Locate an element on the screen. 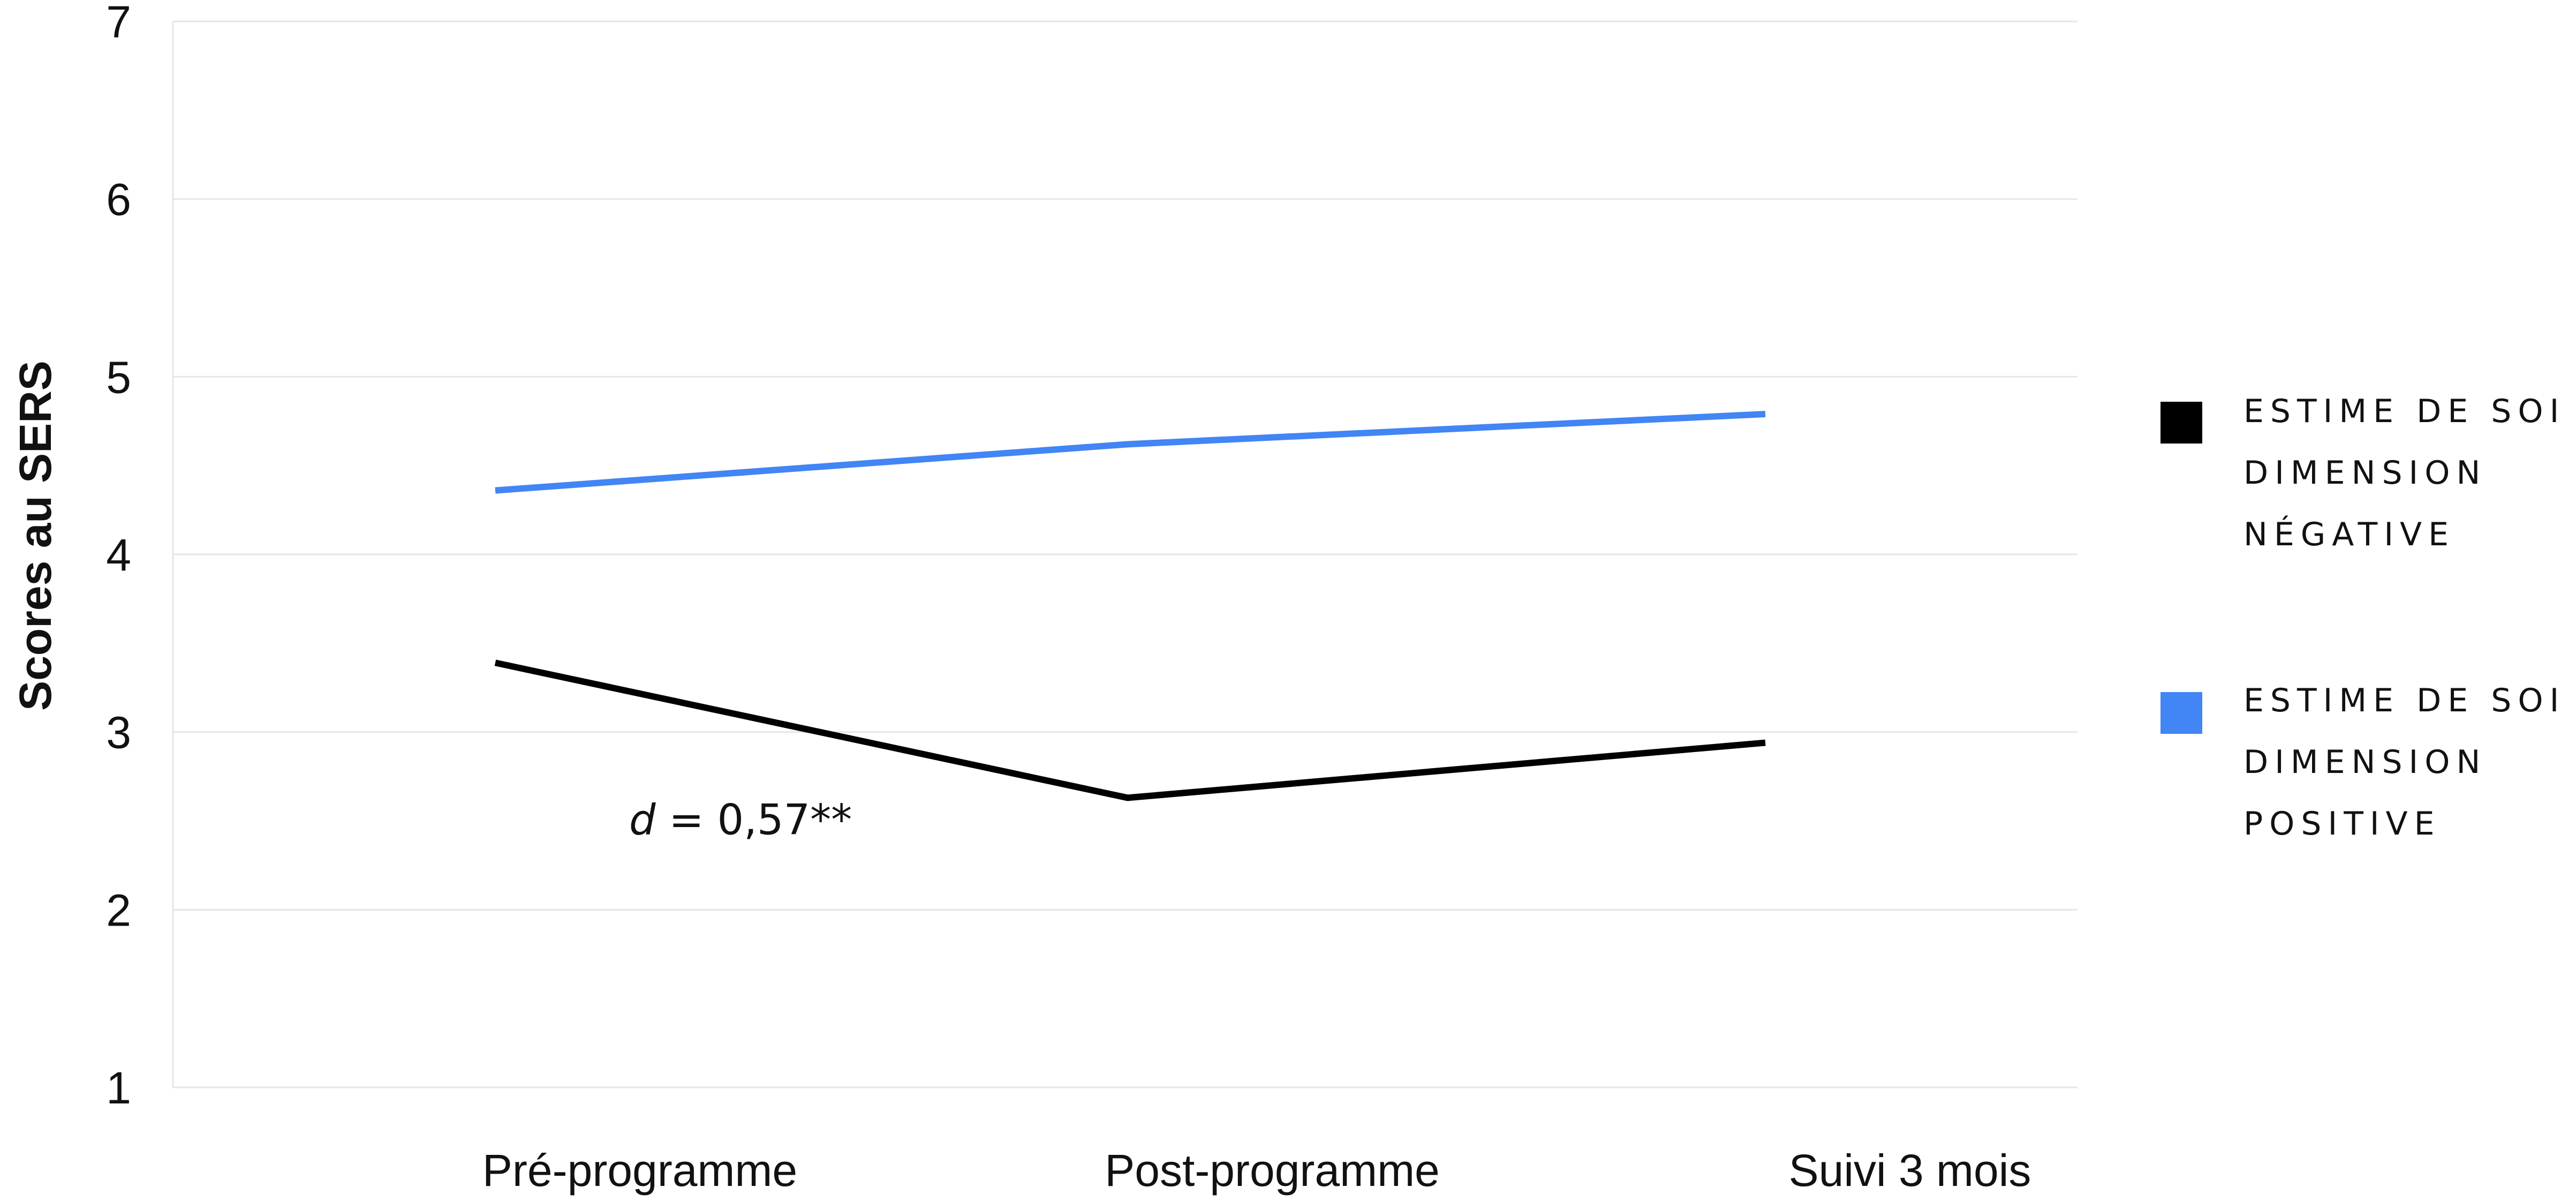  x-tick-label: Pré-programme is located at coordinates (639, 1170).